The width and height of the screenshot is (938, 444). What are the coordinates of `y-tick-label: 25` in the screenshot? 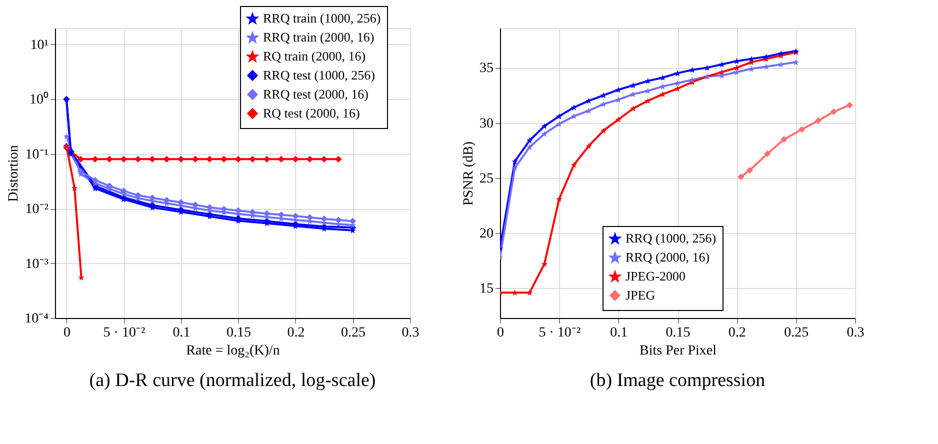 It's located at (487, 178).